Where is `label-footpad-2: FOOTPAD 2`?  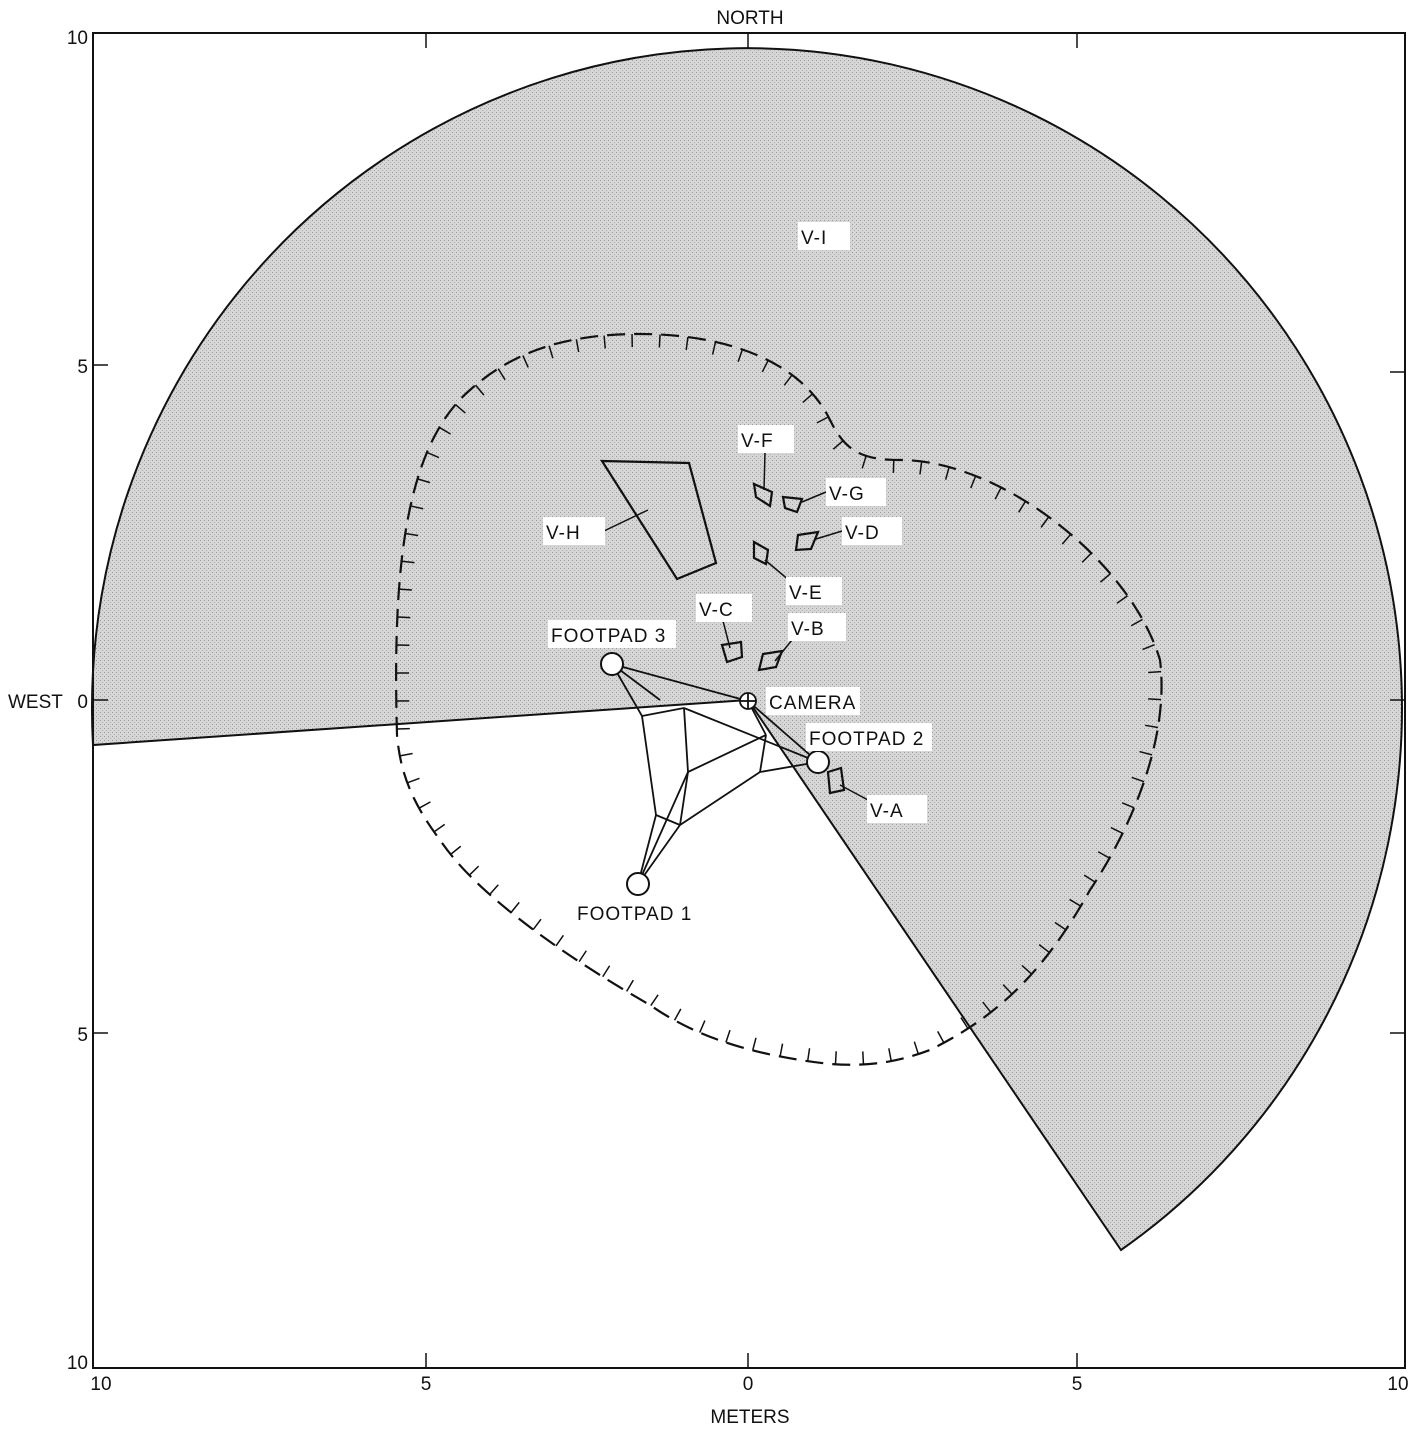 label-footpad-2: FOOTPAD 2 is located at coordinates (866, 739).